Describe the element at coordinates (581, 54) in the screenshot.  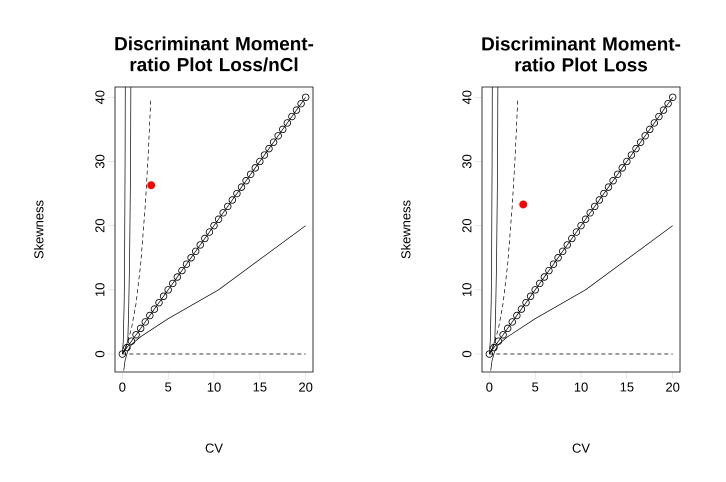
I see `chart-title: Discriminant Moment-ratio Plot Loss` at that location.